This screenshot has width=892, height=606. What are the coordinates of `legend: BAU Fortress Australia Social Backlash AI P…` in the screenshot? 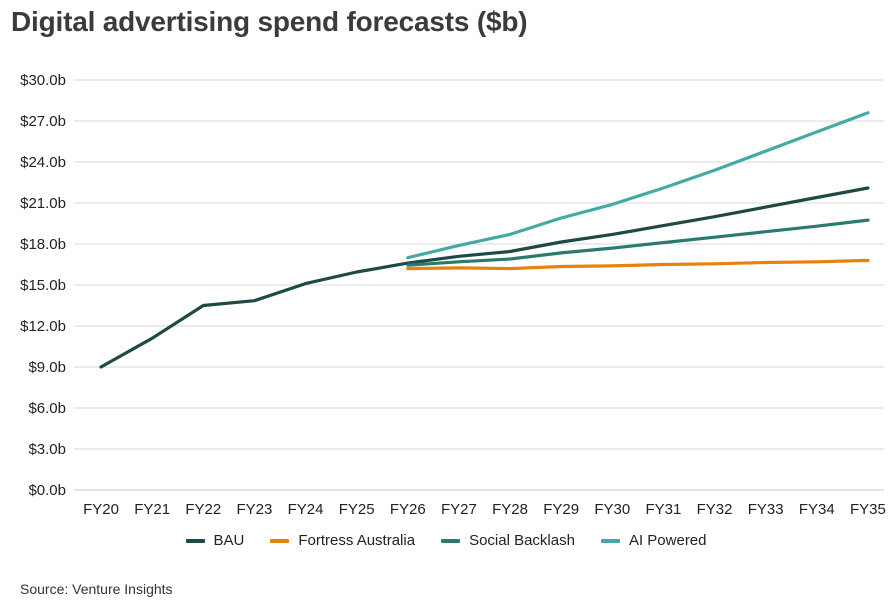 It's located at (446, 540).